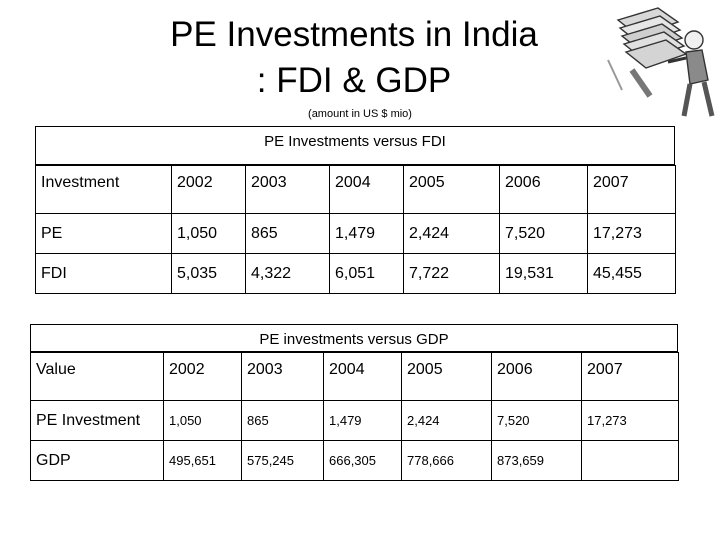  I want to click on table-header-row: Value 2002 2003 2004 2005 2006 2007, so click(354, 376).